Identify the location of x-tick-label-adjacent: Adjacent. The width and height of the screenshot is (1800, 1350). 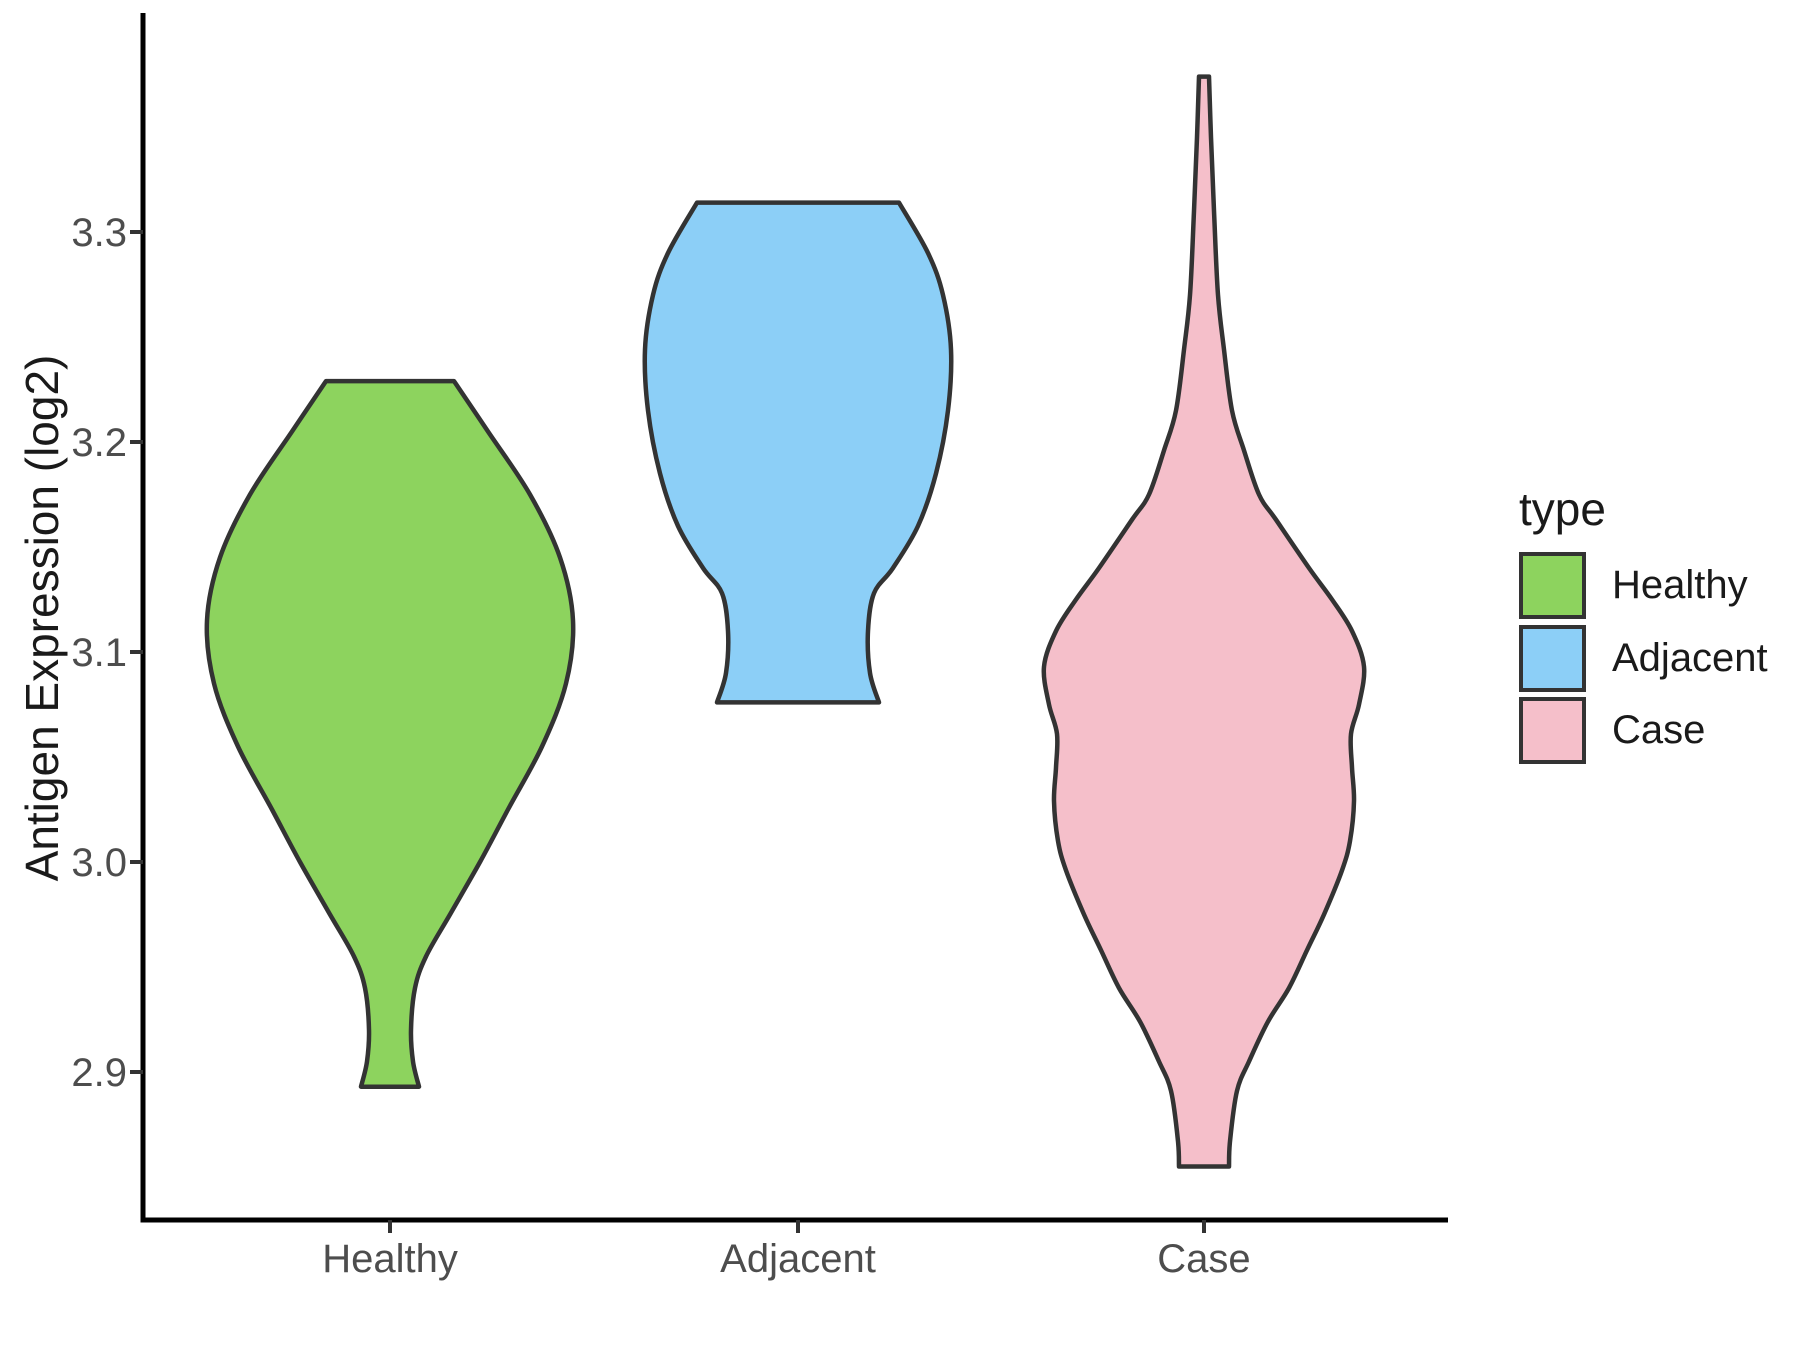
(798, 1259).